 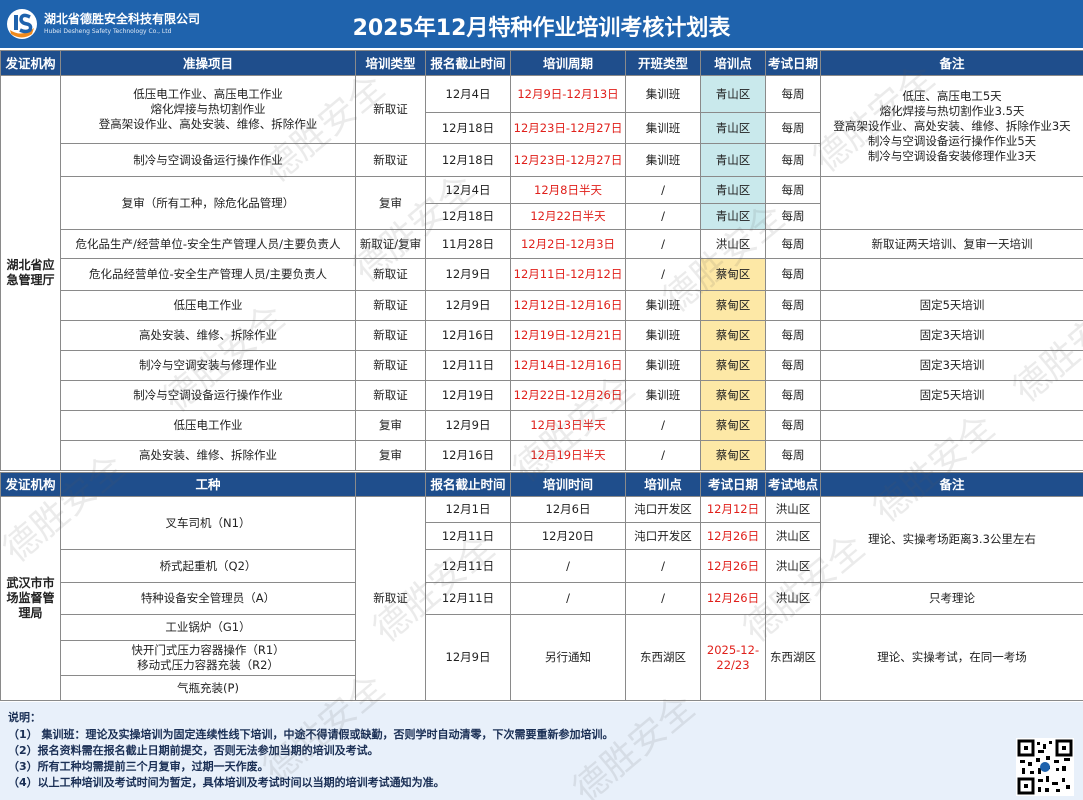 I want to click on cell: 12月12日, so click(x=733, y=509).